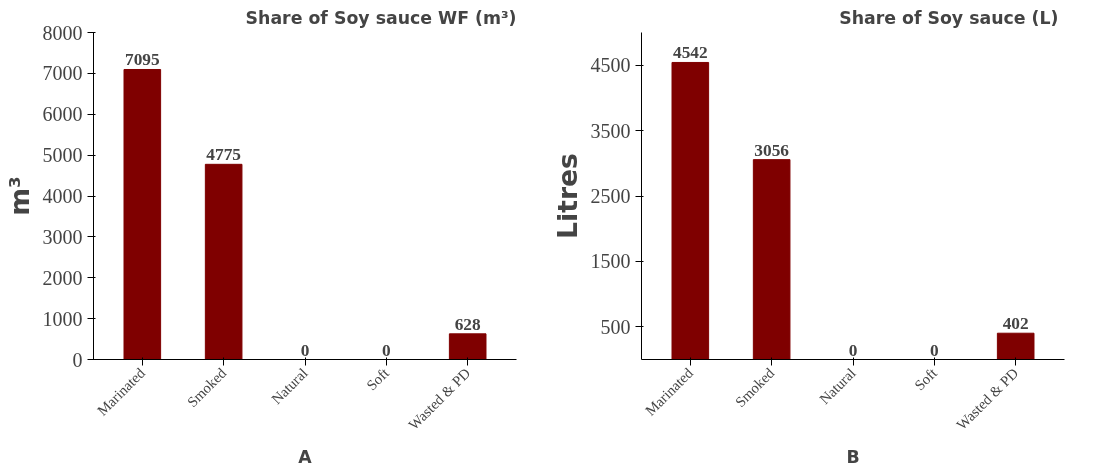 The width and height of the screenshot is (1097, 471). I want to click on y-tick-label: 0, so click(77, 359).